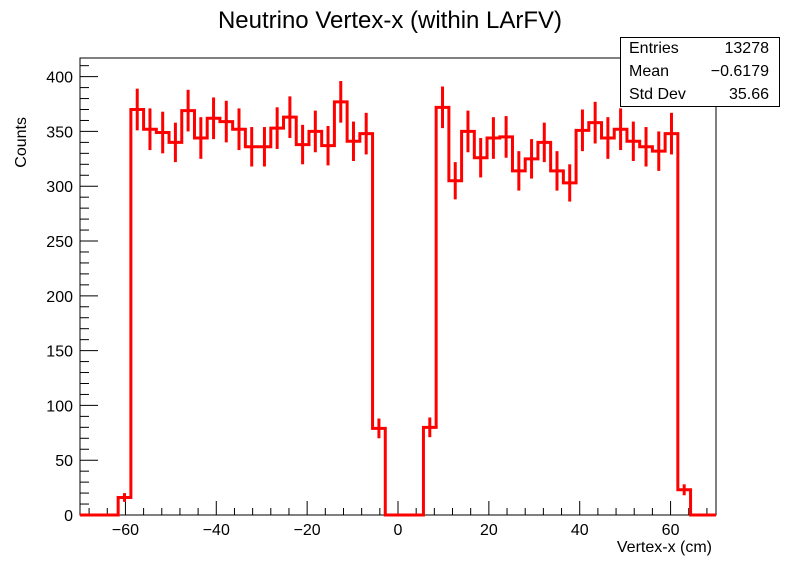 This screenshot has height=572, width=796. I want to click on mean-label: Mean, so click(649, 71).